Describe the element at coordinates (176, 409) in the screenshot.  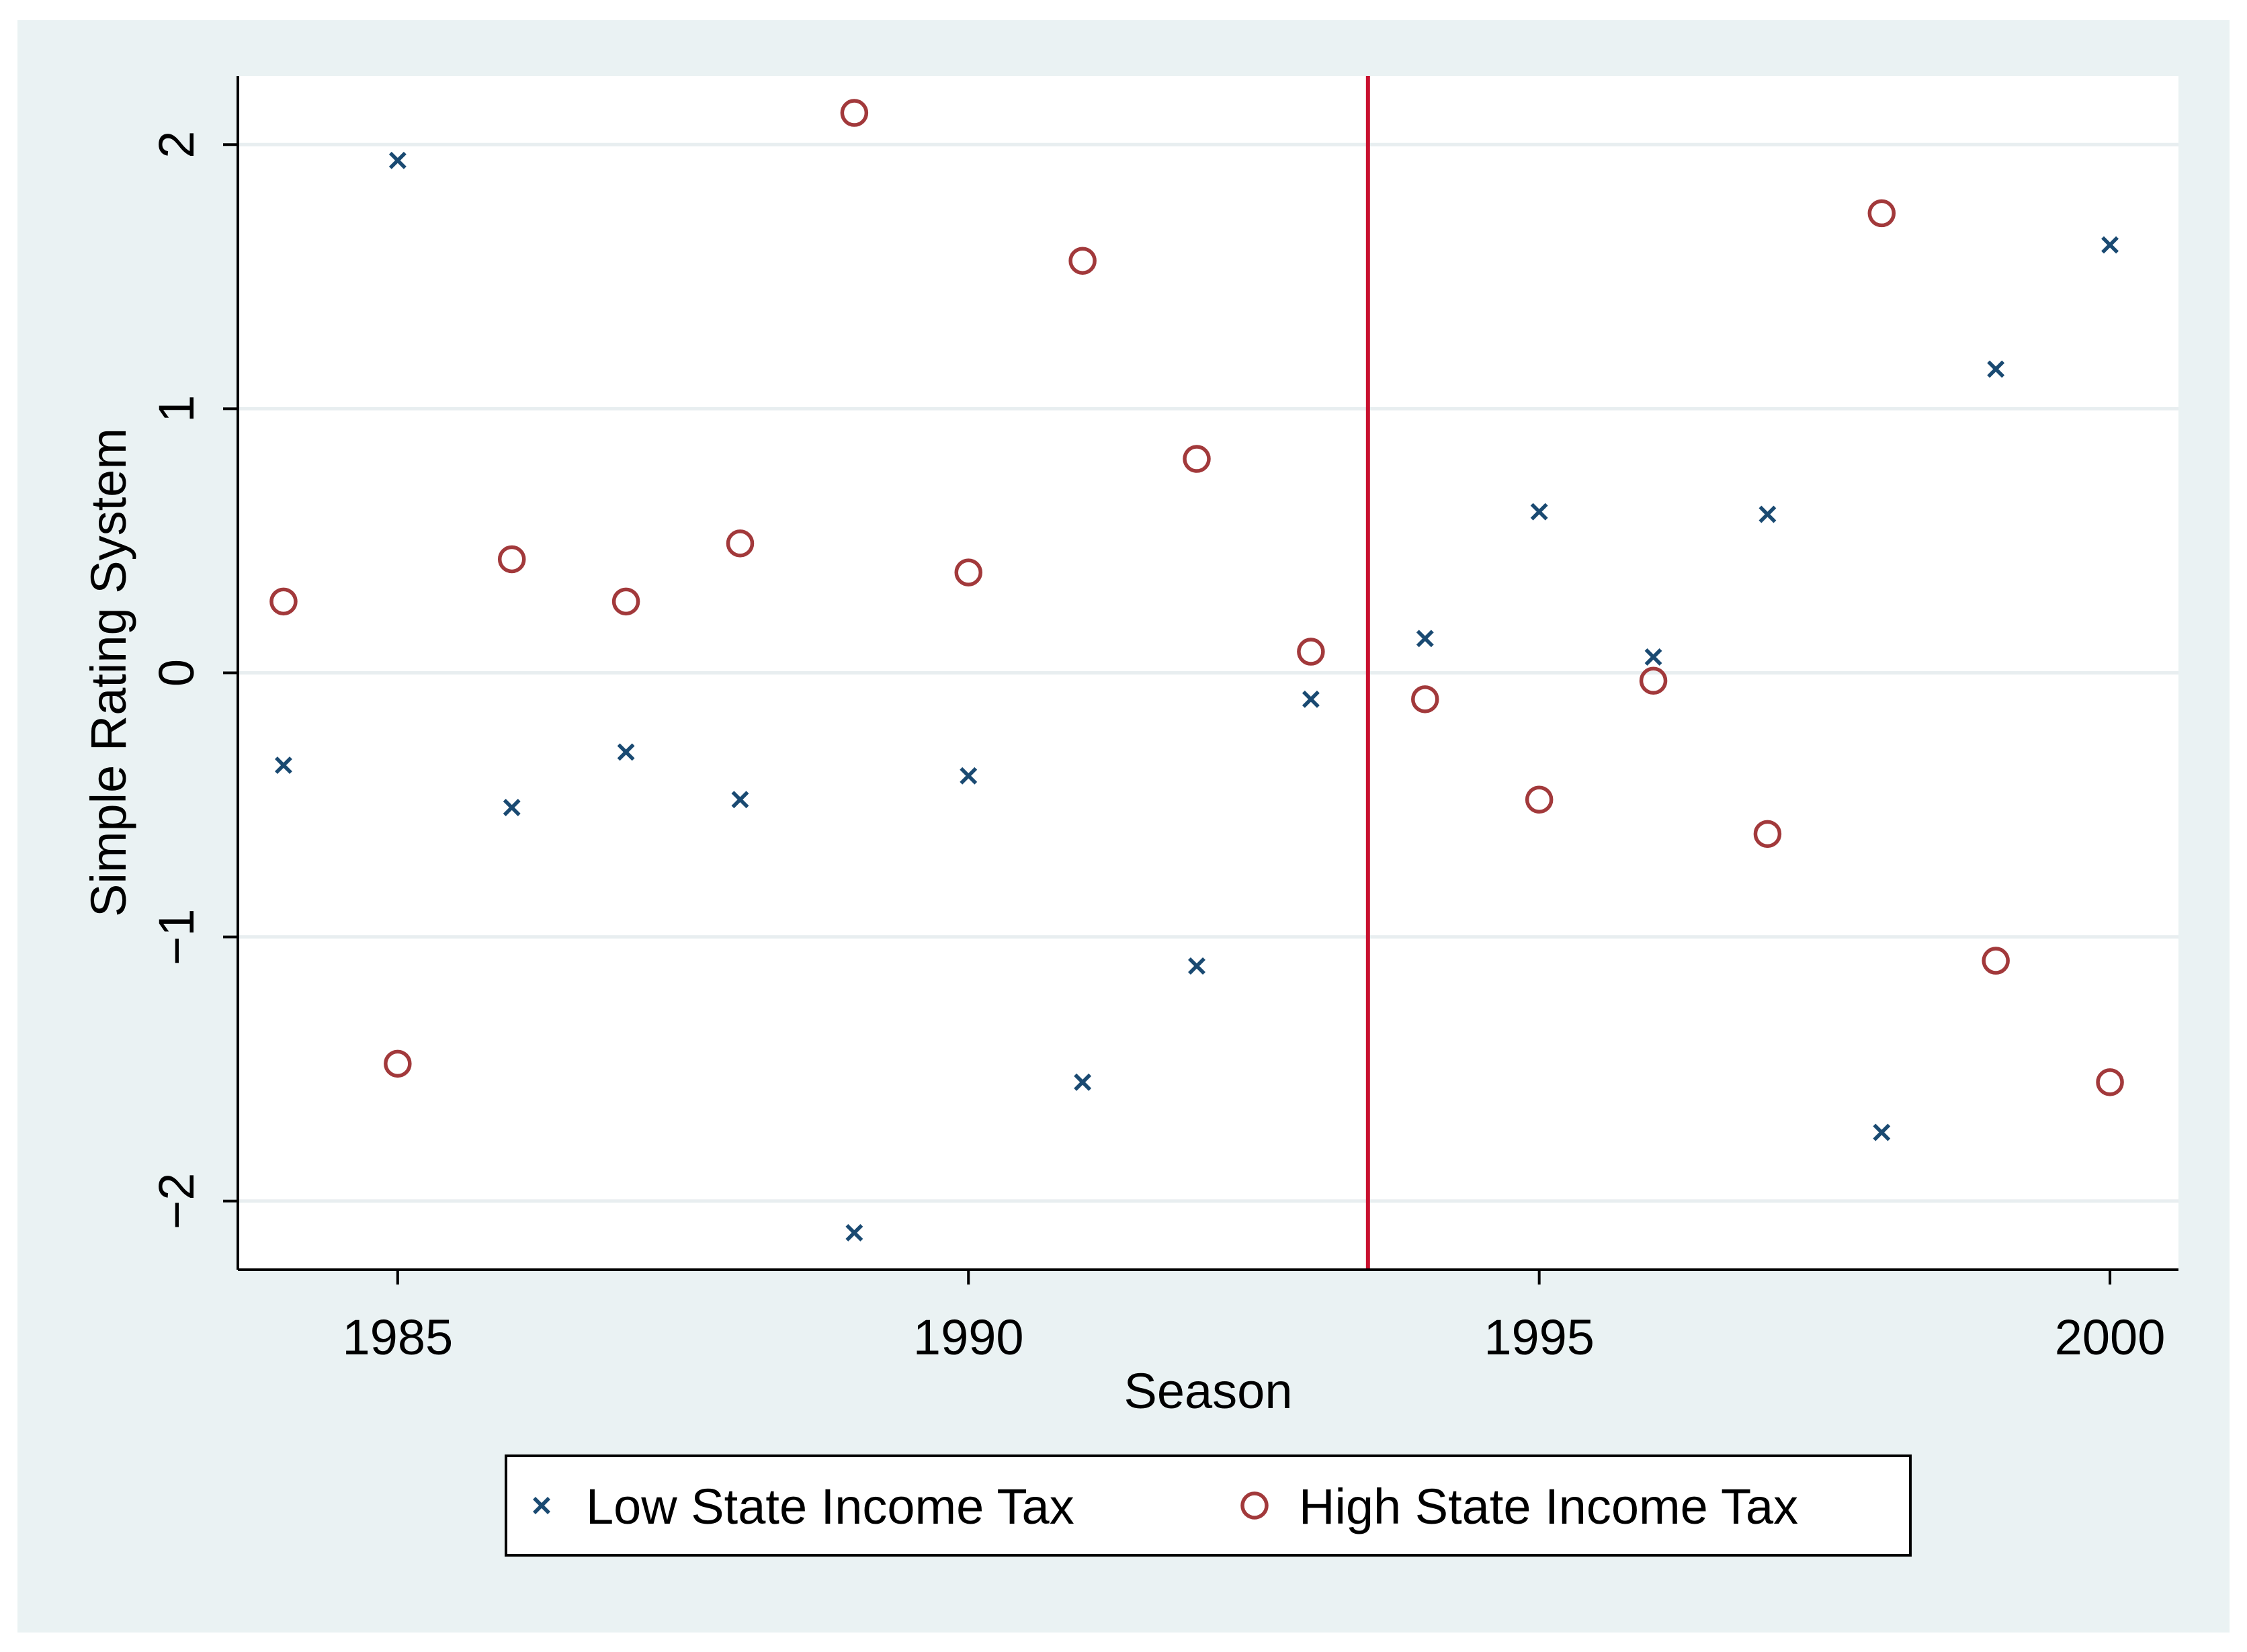
I see `y-tick-label: 1` at that location.